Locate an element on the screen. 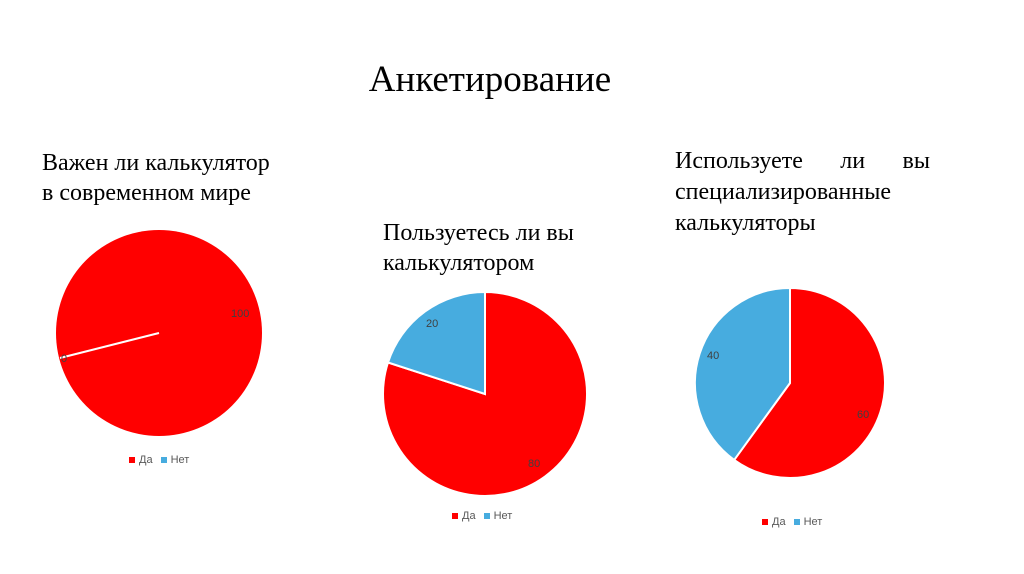  pie-3-slice-net is located at coordinates (742, 374).